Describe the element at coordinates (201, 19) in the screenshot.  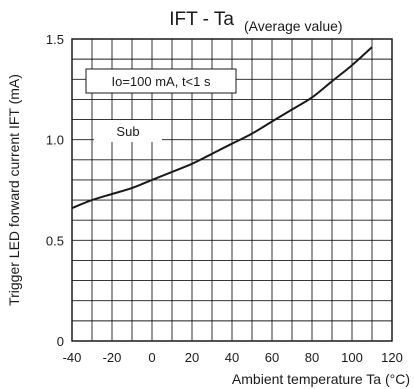
I see `chart-title: IFT - Ta` at that location.